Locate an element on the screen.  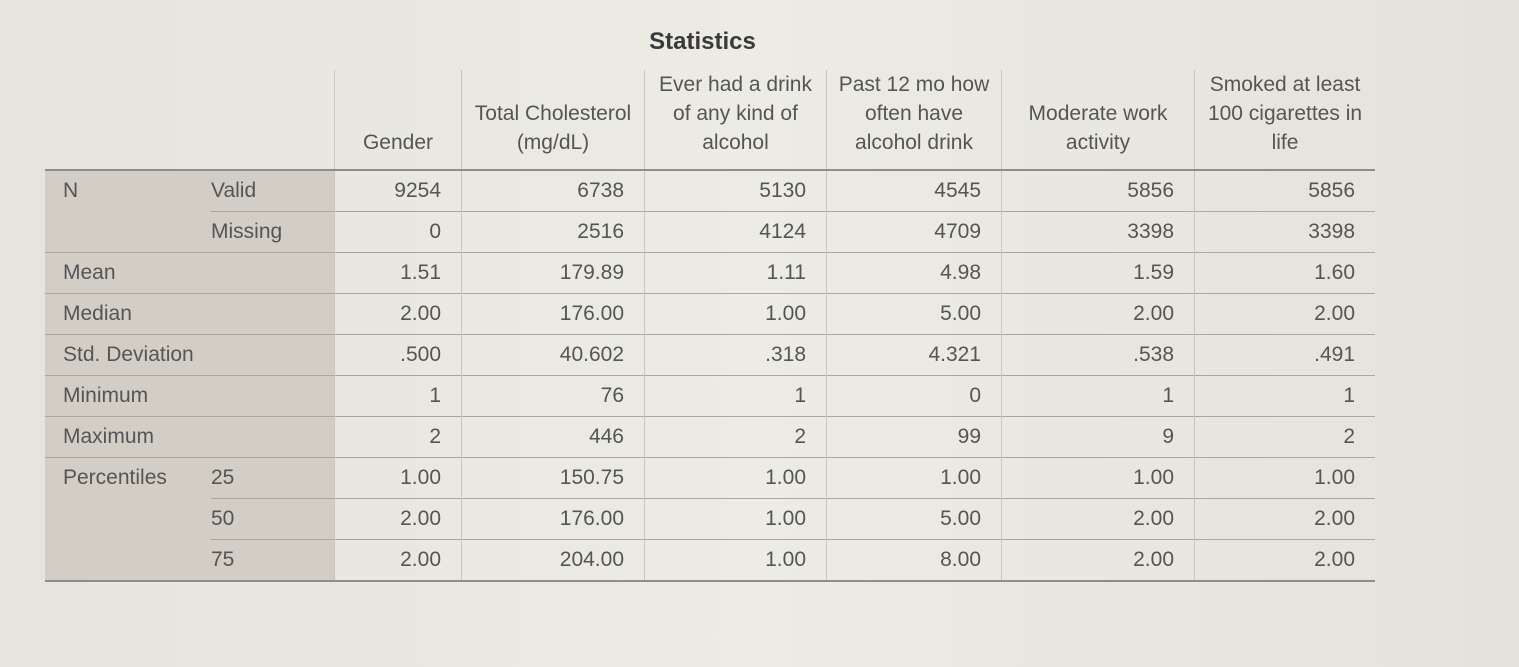
table-row: Percentiles 25 1.00 150.75 1.00 1.00 1.00 1.00 is located at coordinates (710, 478).